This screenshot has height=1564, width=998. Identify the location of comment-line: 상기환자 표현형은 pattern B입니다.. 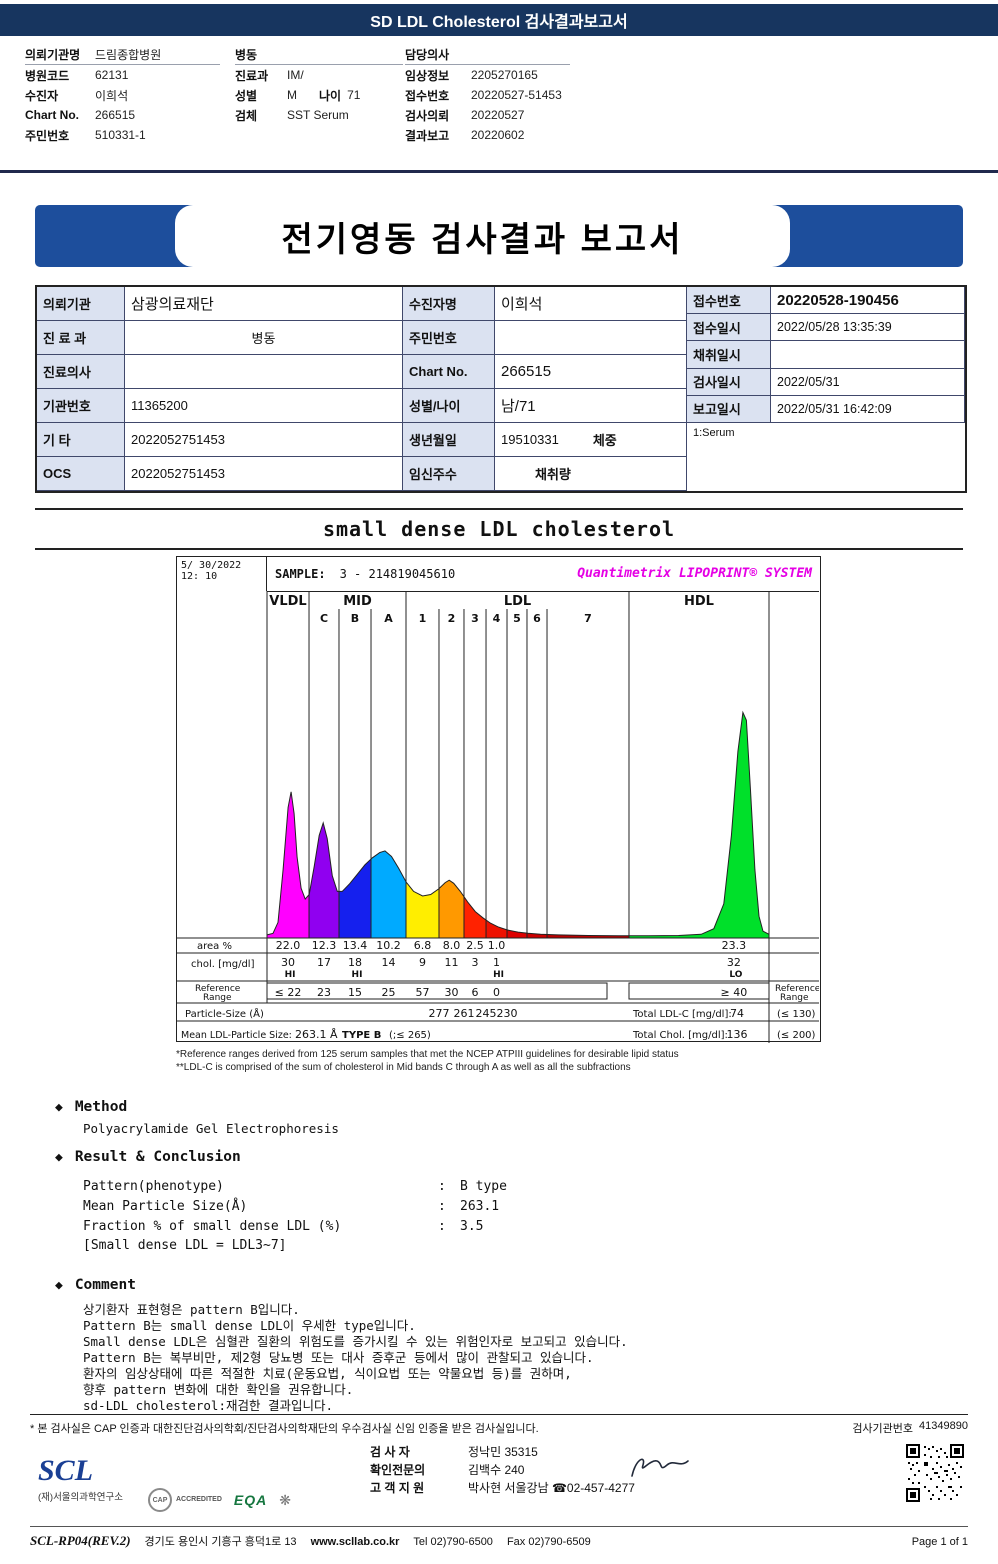
(191, 1309).